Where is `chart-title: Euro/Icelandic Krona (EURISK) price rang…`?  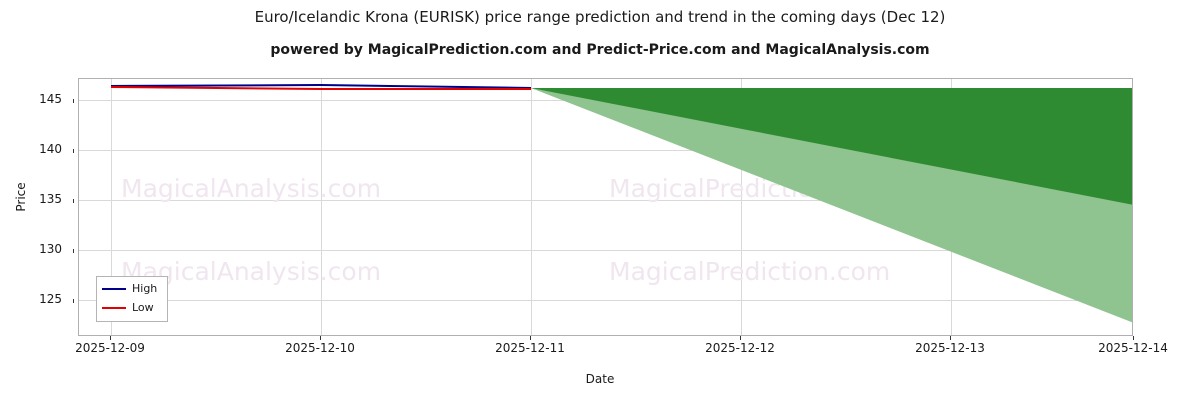
chart-title: Euro/Icelandic Krona (EURISK) price rang… is located at coordinates (600, 17).